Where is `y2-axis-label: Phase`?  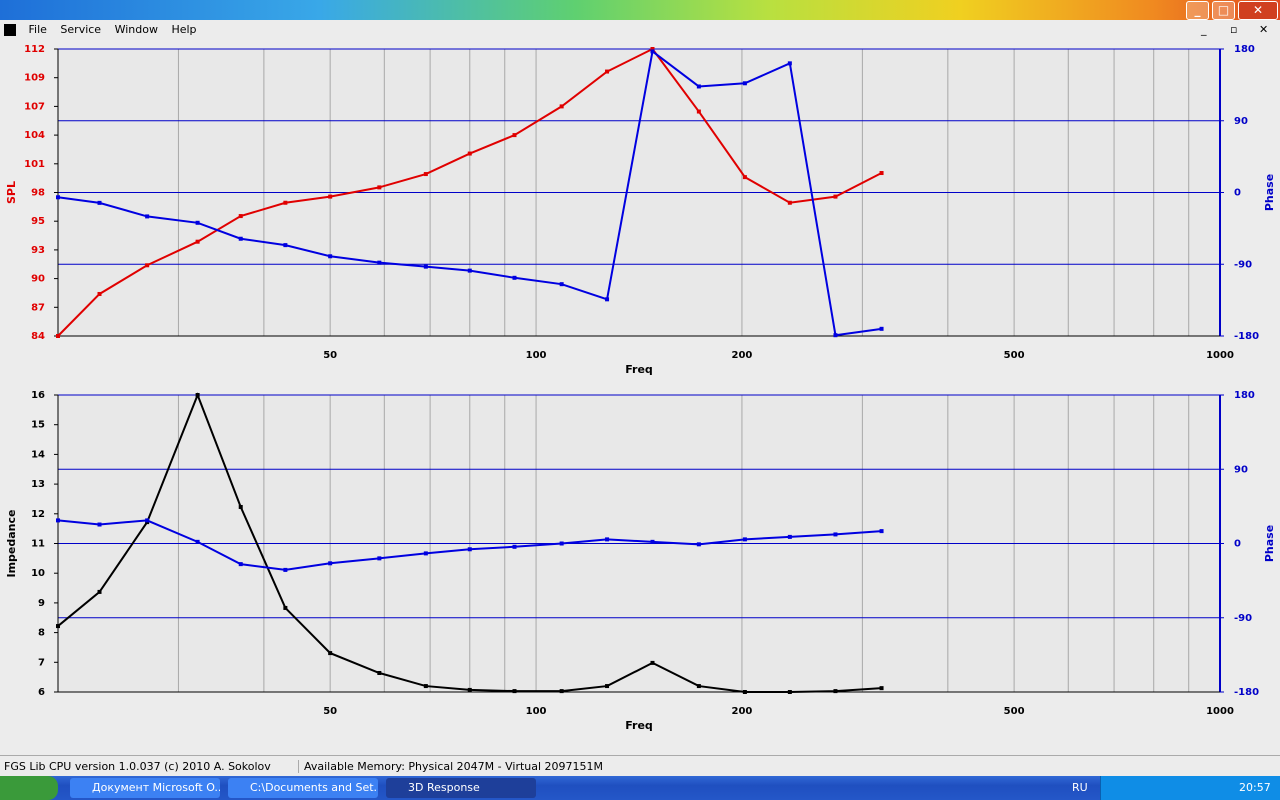
y2-axis-label: Phase is located at coordinates (1269, 192).